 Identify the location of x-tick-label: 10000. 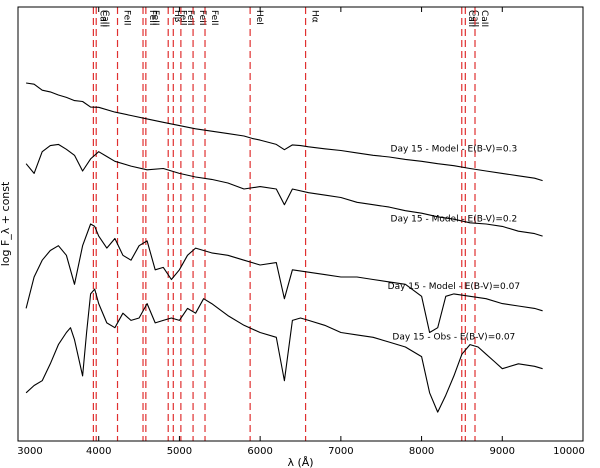
(569, 451).